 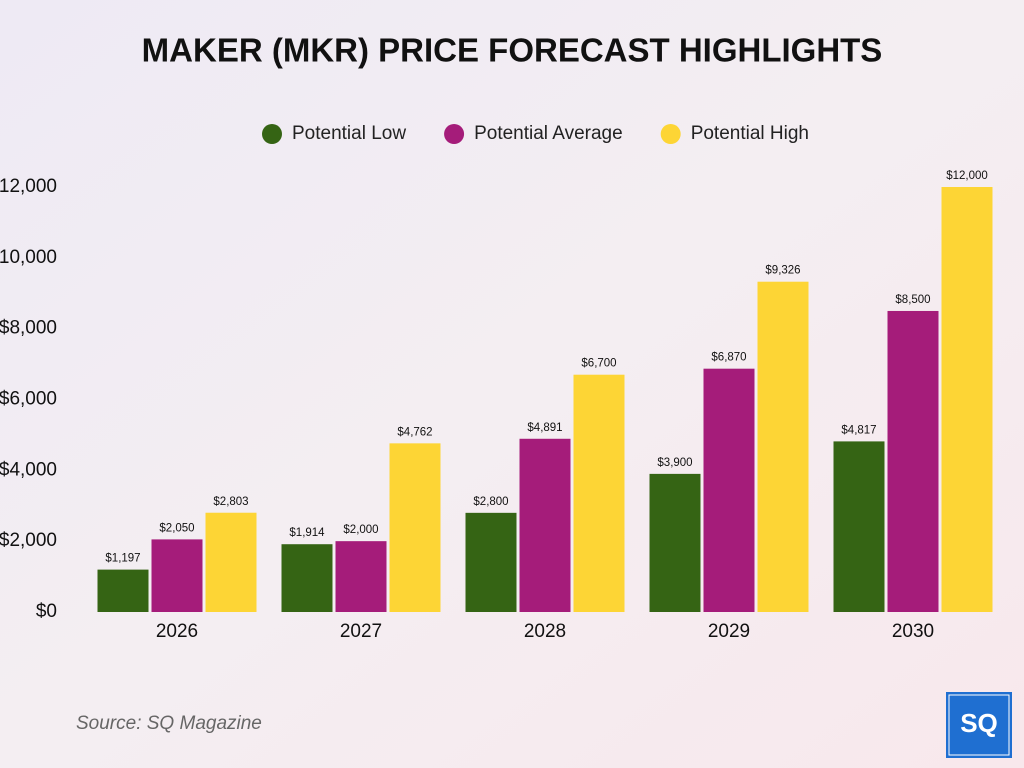 I want to click on y-tick-label: $8,000, so click(x=28, y=328).